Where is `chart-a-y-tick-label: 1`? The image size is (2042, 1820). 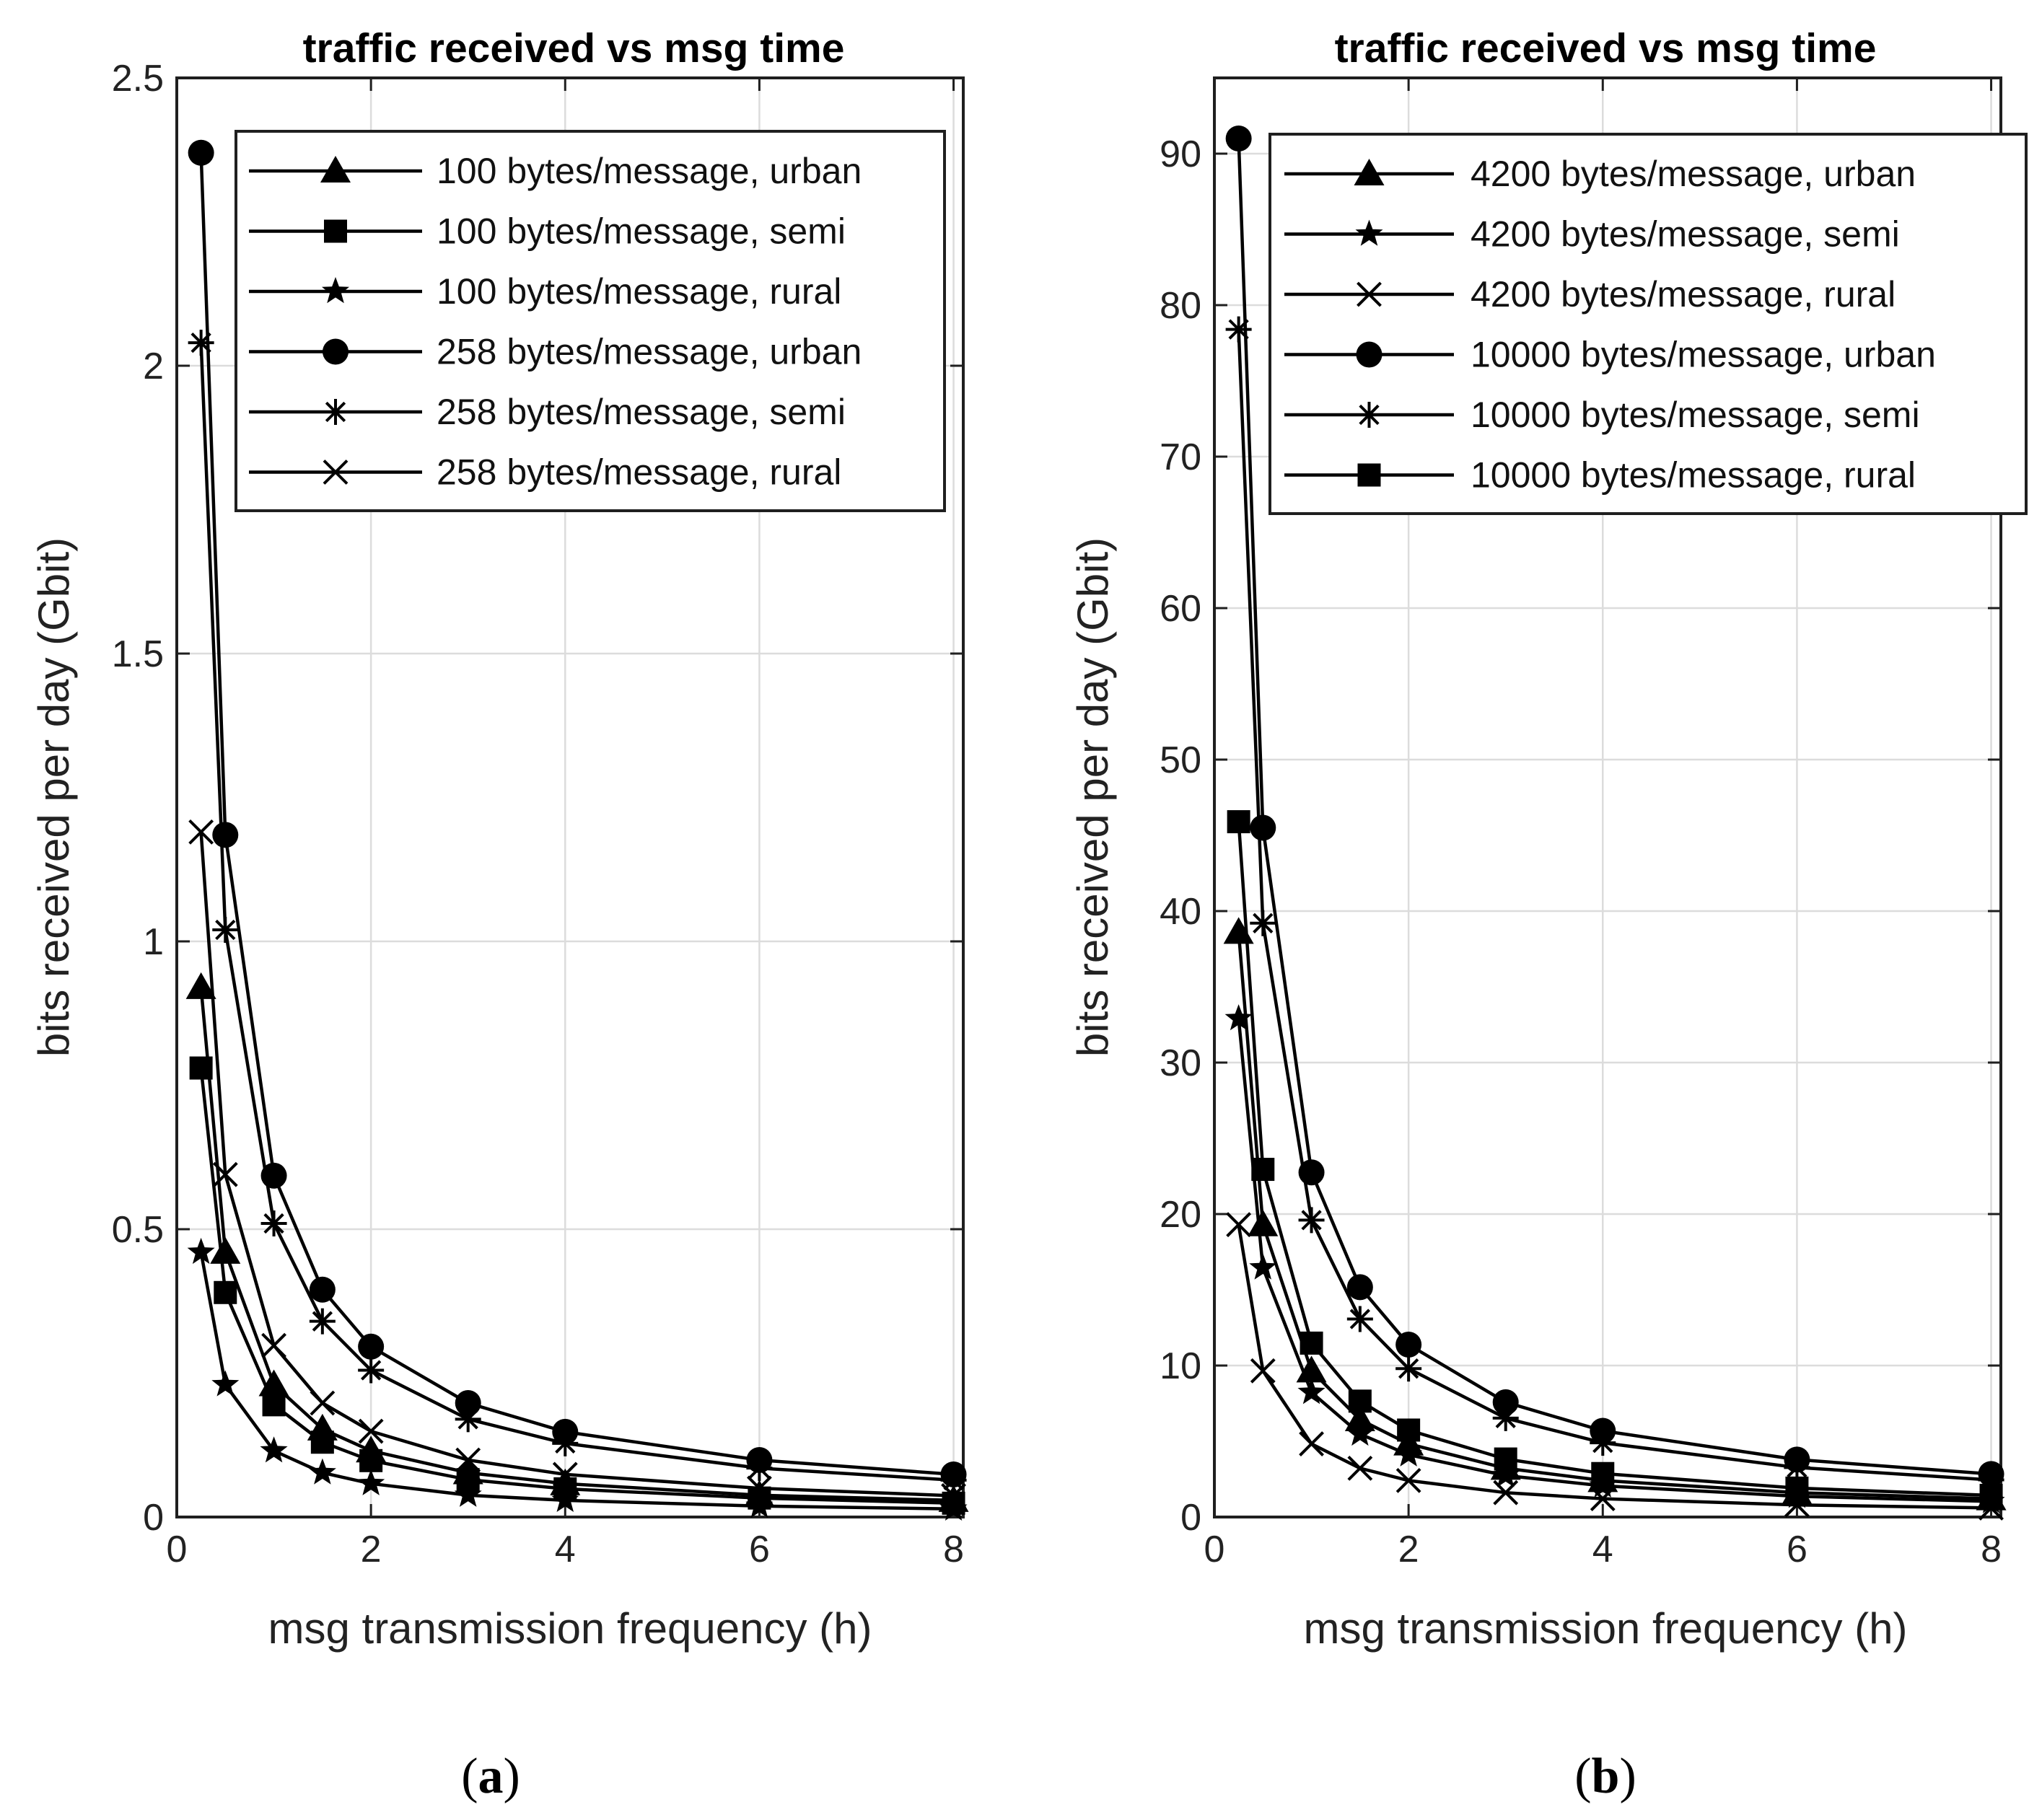
chart-a-y-tick-label: 1 is located at coordinates (153, 942).